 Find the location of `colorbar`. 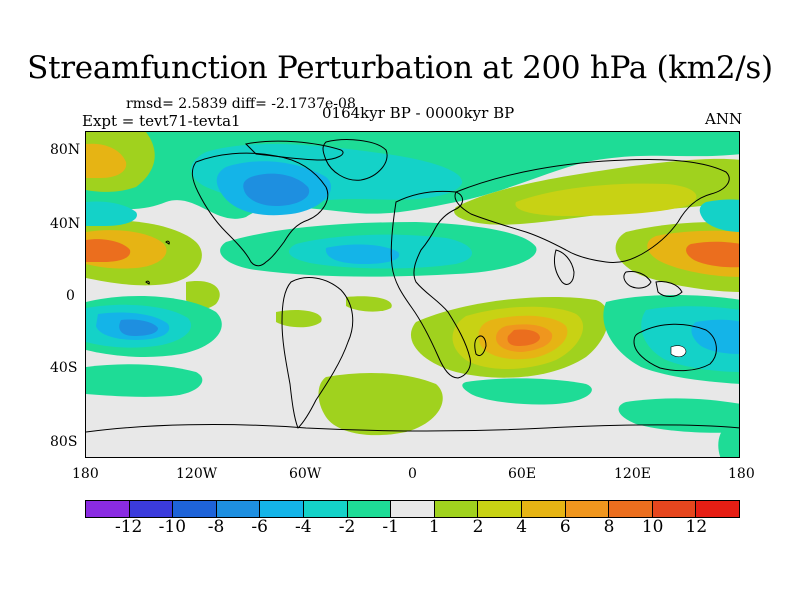

colorbar is located at coordinates (412, 509).